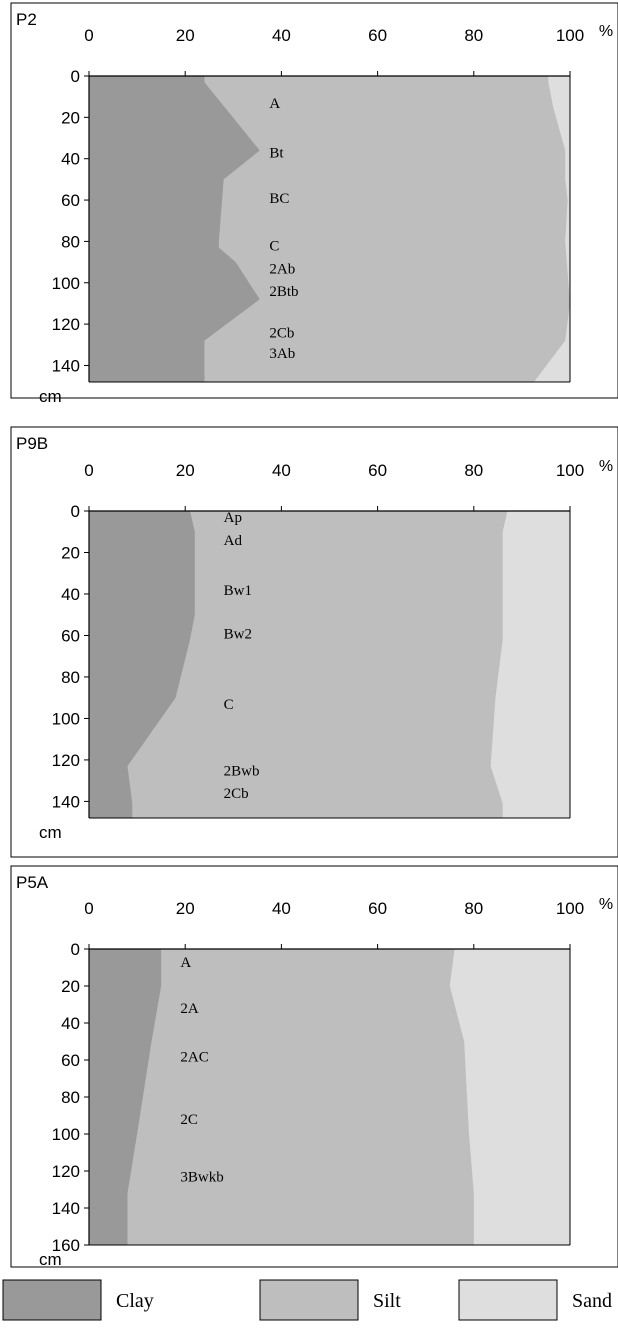  I want to click on legend-swatch-clay, so click(52, 1300).